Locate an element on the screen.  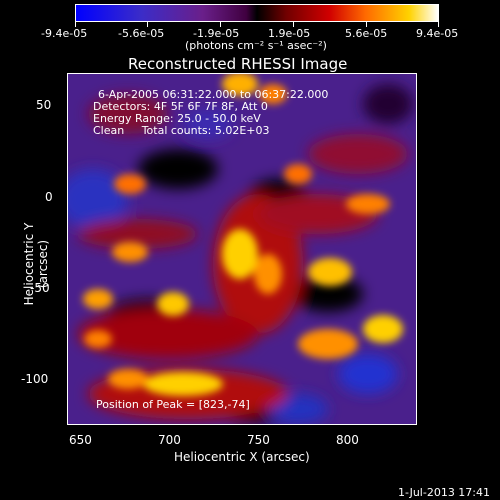
colorbar-tick-label: -5.6e-05 is located at coordinates (141, 33).